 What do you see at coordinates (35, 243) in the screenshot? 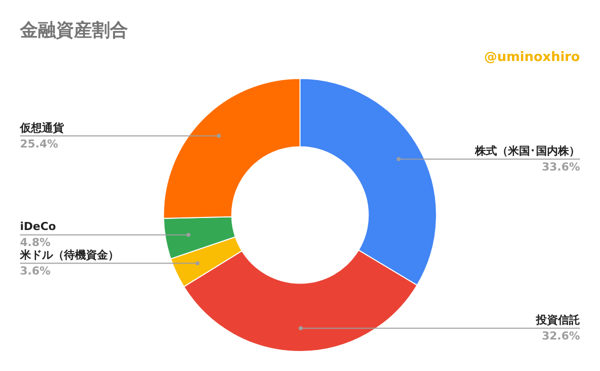
I see `data-label: 4.8%` at bounding box center [35, 243].